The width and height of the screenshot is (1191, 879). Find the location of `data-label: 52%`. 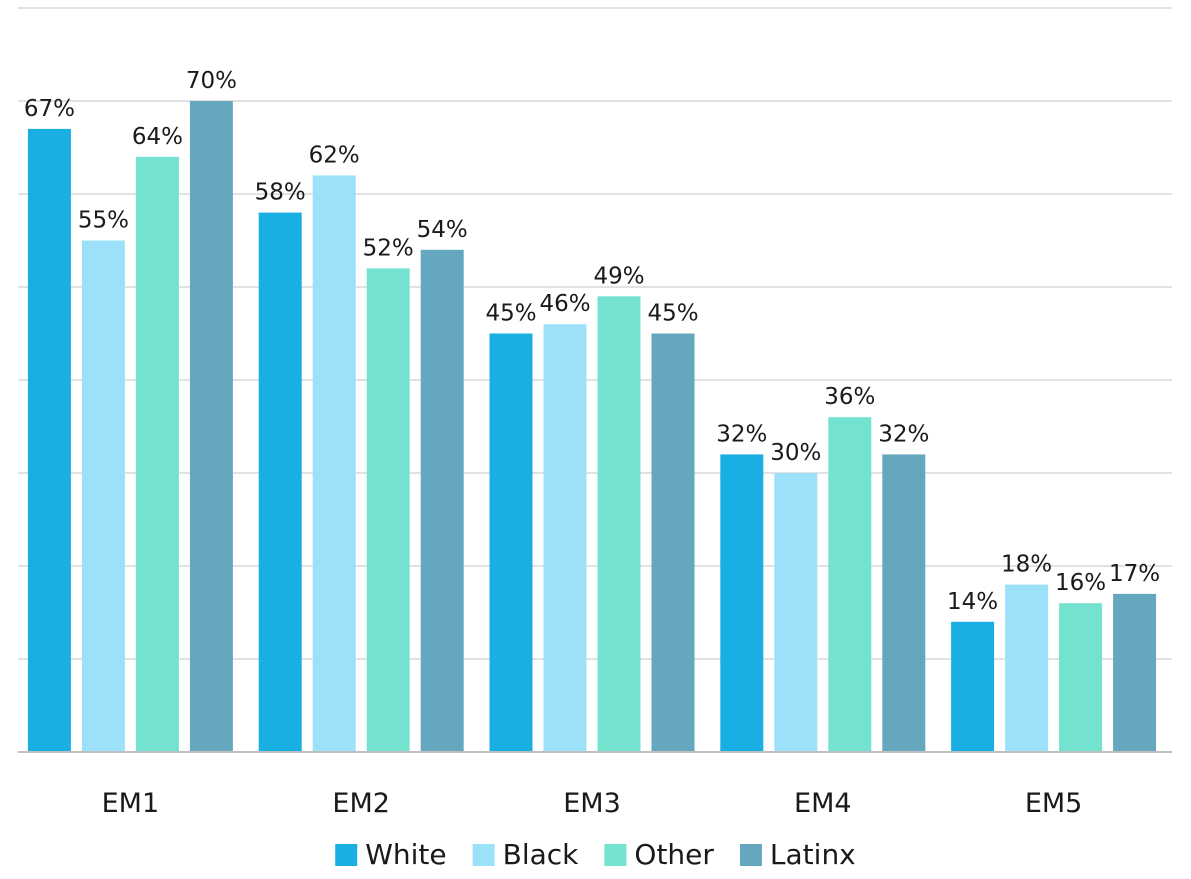

data-label: 52% is located at coordinates (388, 248).